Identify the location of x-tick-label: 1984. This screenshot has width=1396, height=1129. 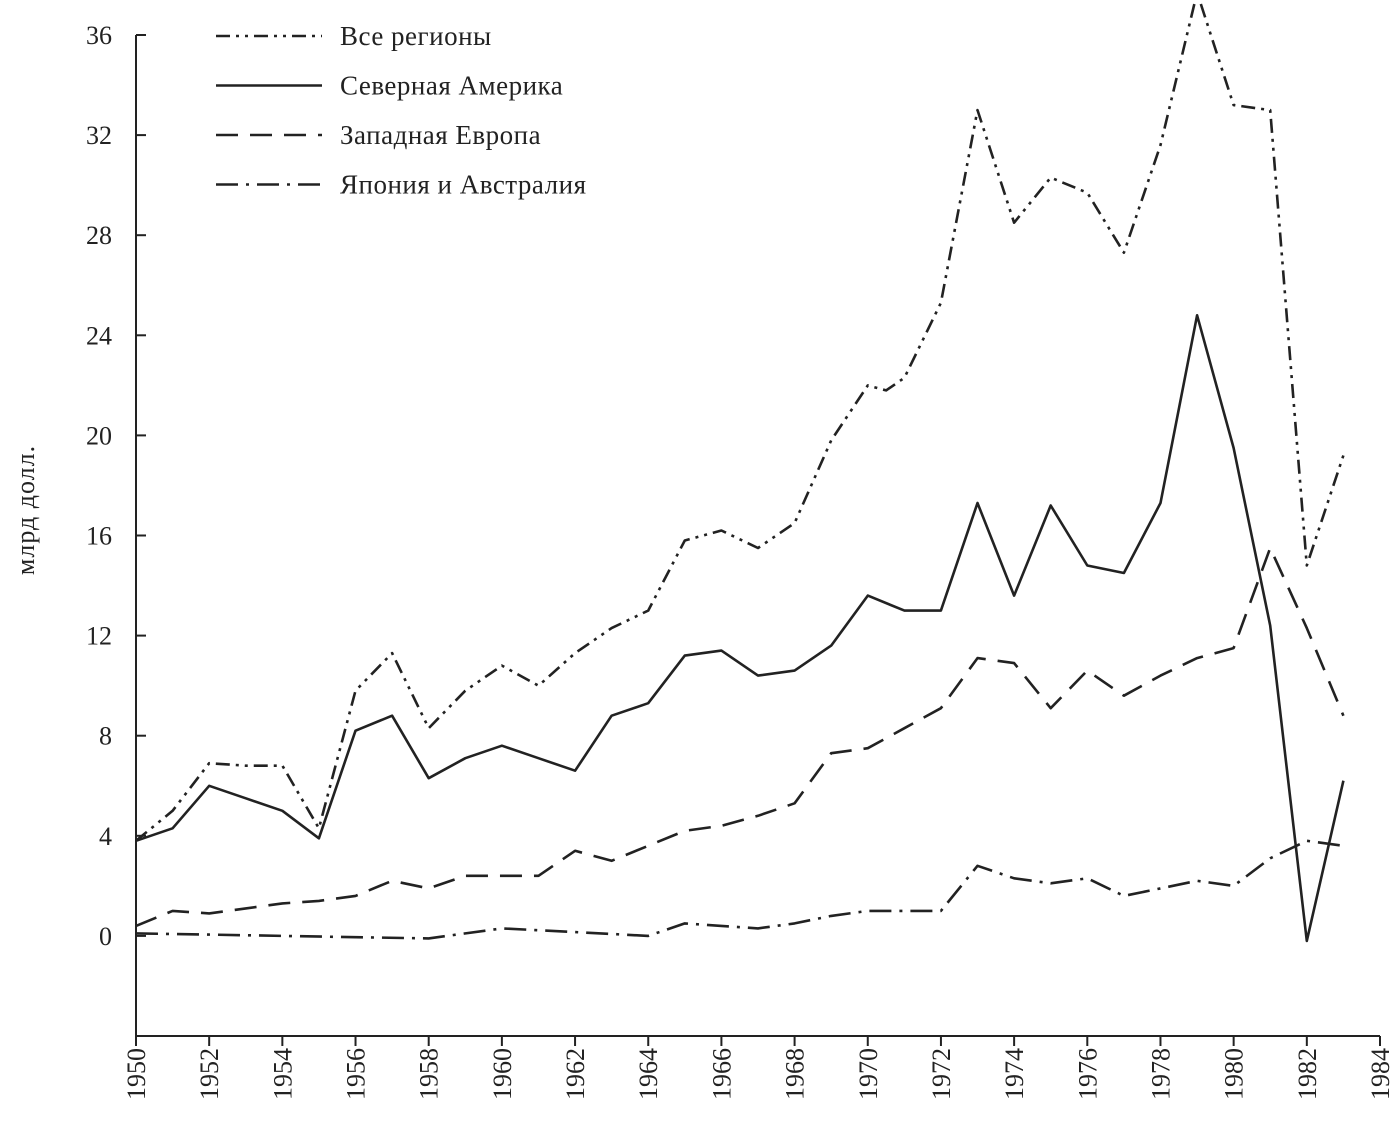
(1380, 1074).